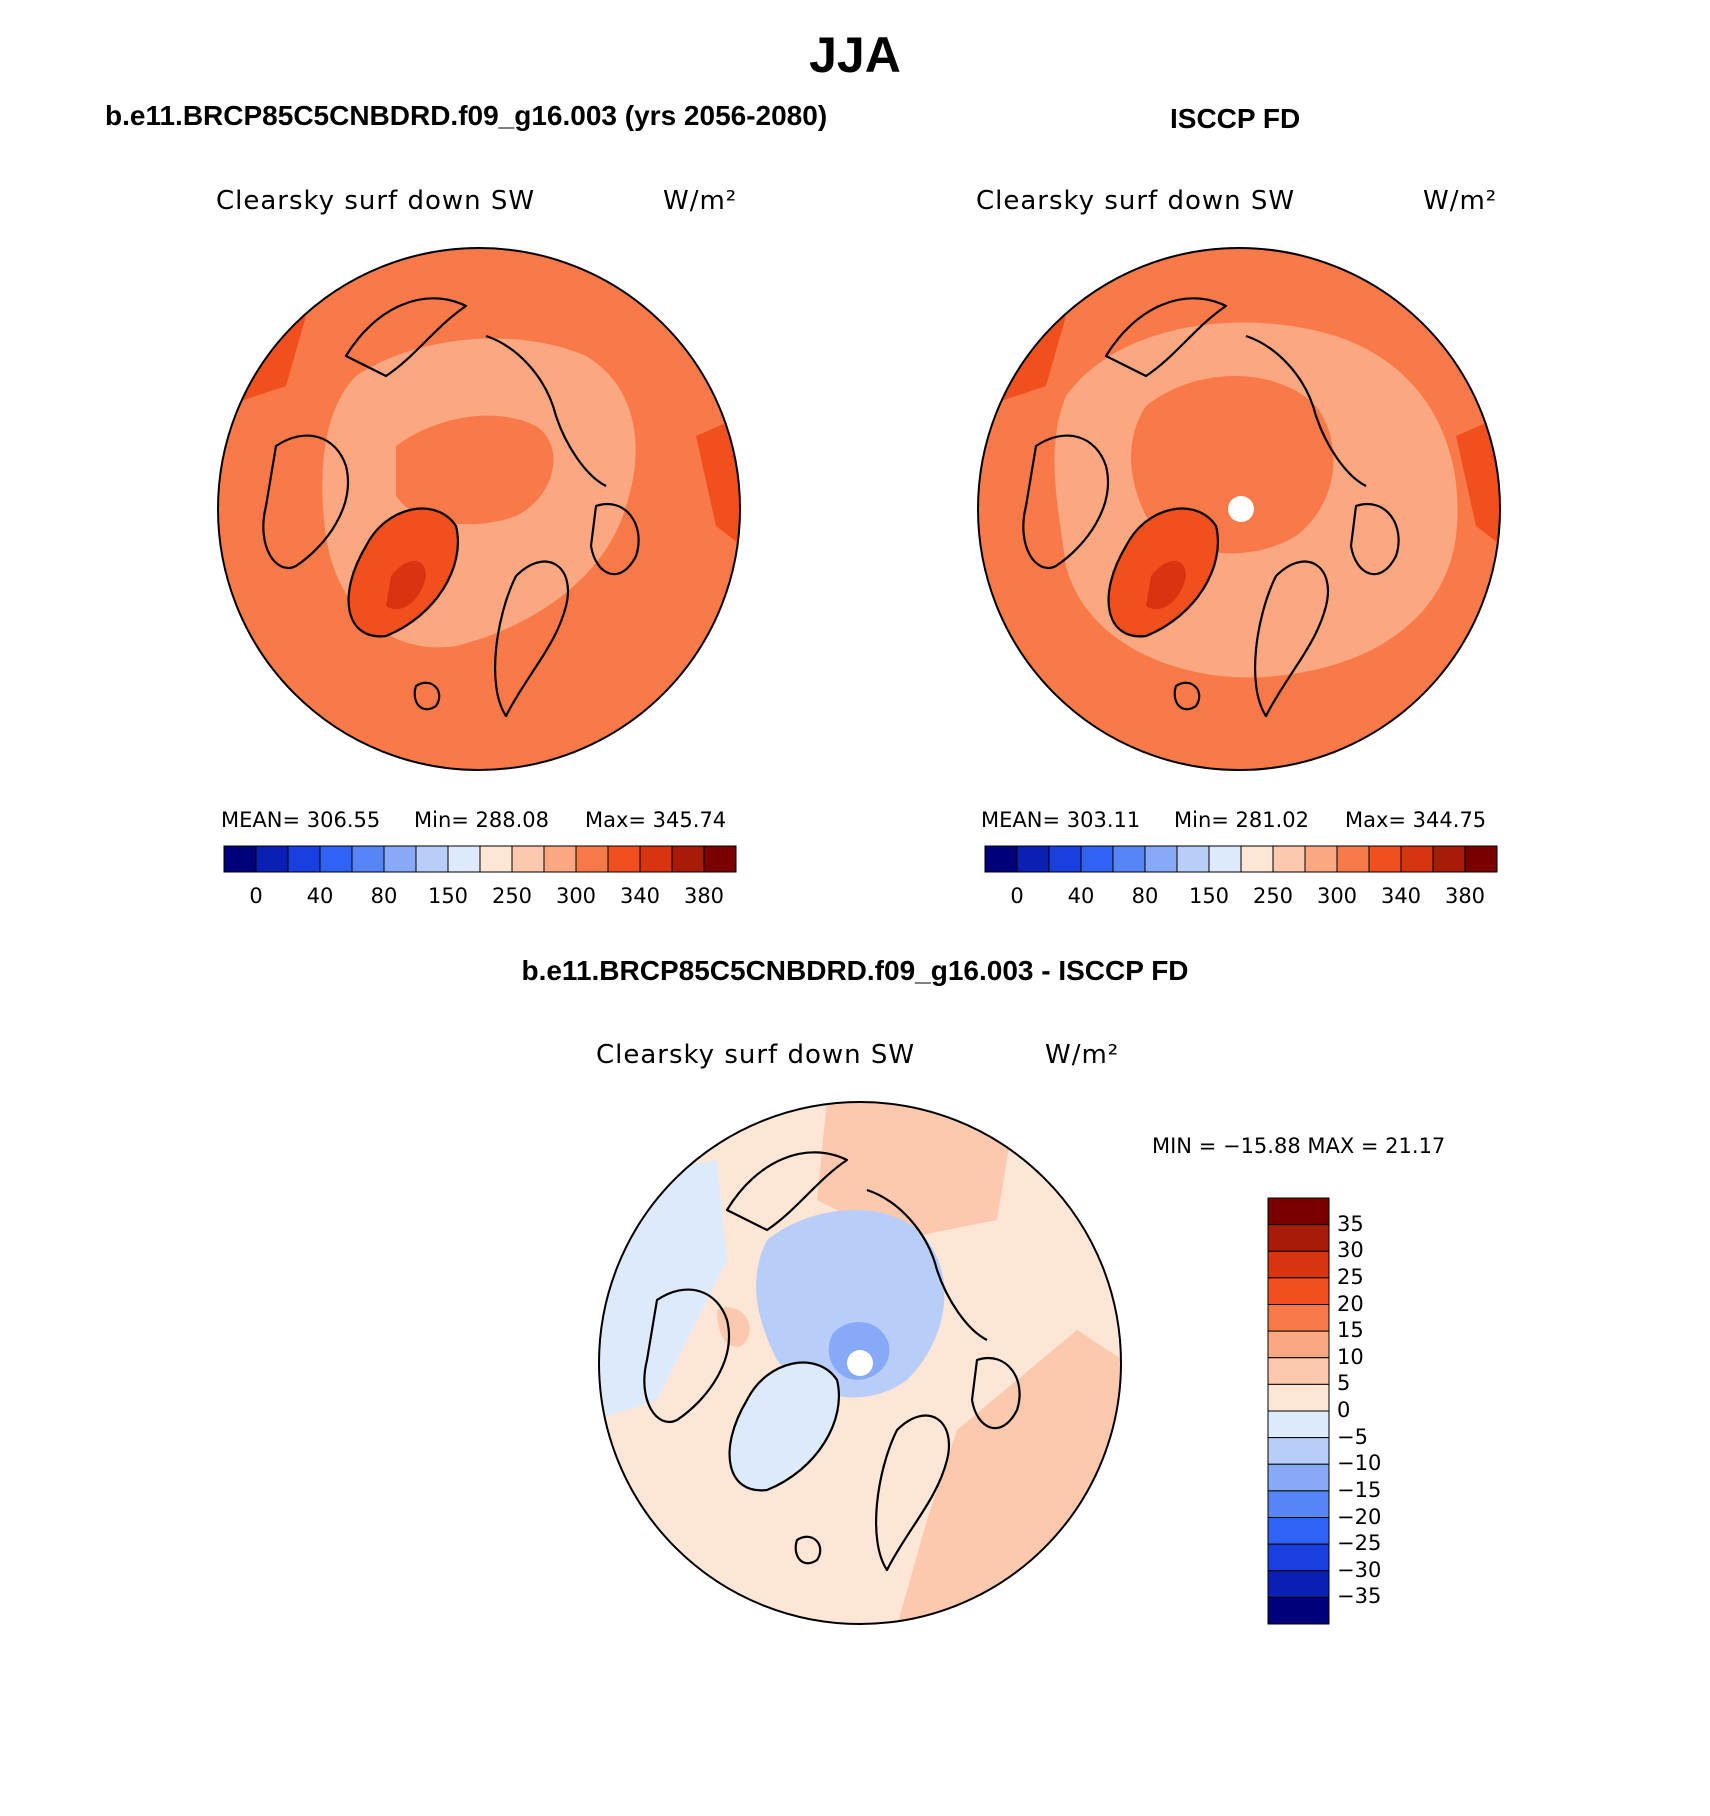 The height and width of the screenshot is (1816, 1710). Describe the element at coordinates (1235, 118) in the screenshot. I see `panel-2-title: ISCCP FD` at that location.